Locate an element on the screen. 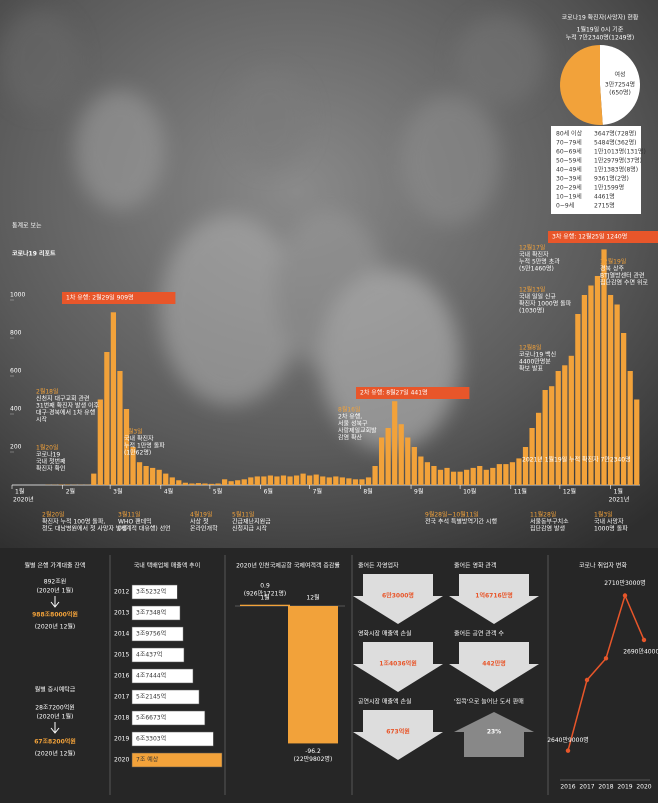  y-tick-label: 2020 is located at coordinates (121, 760).